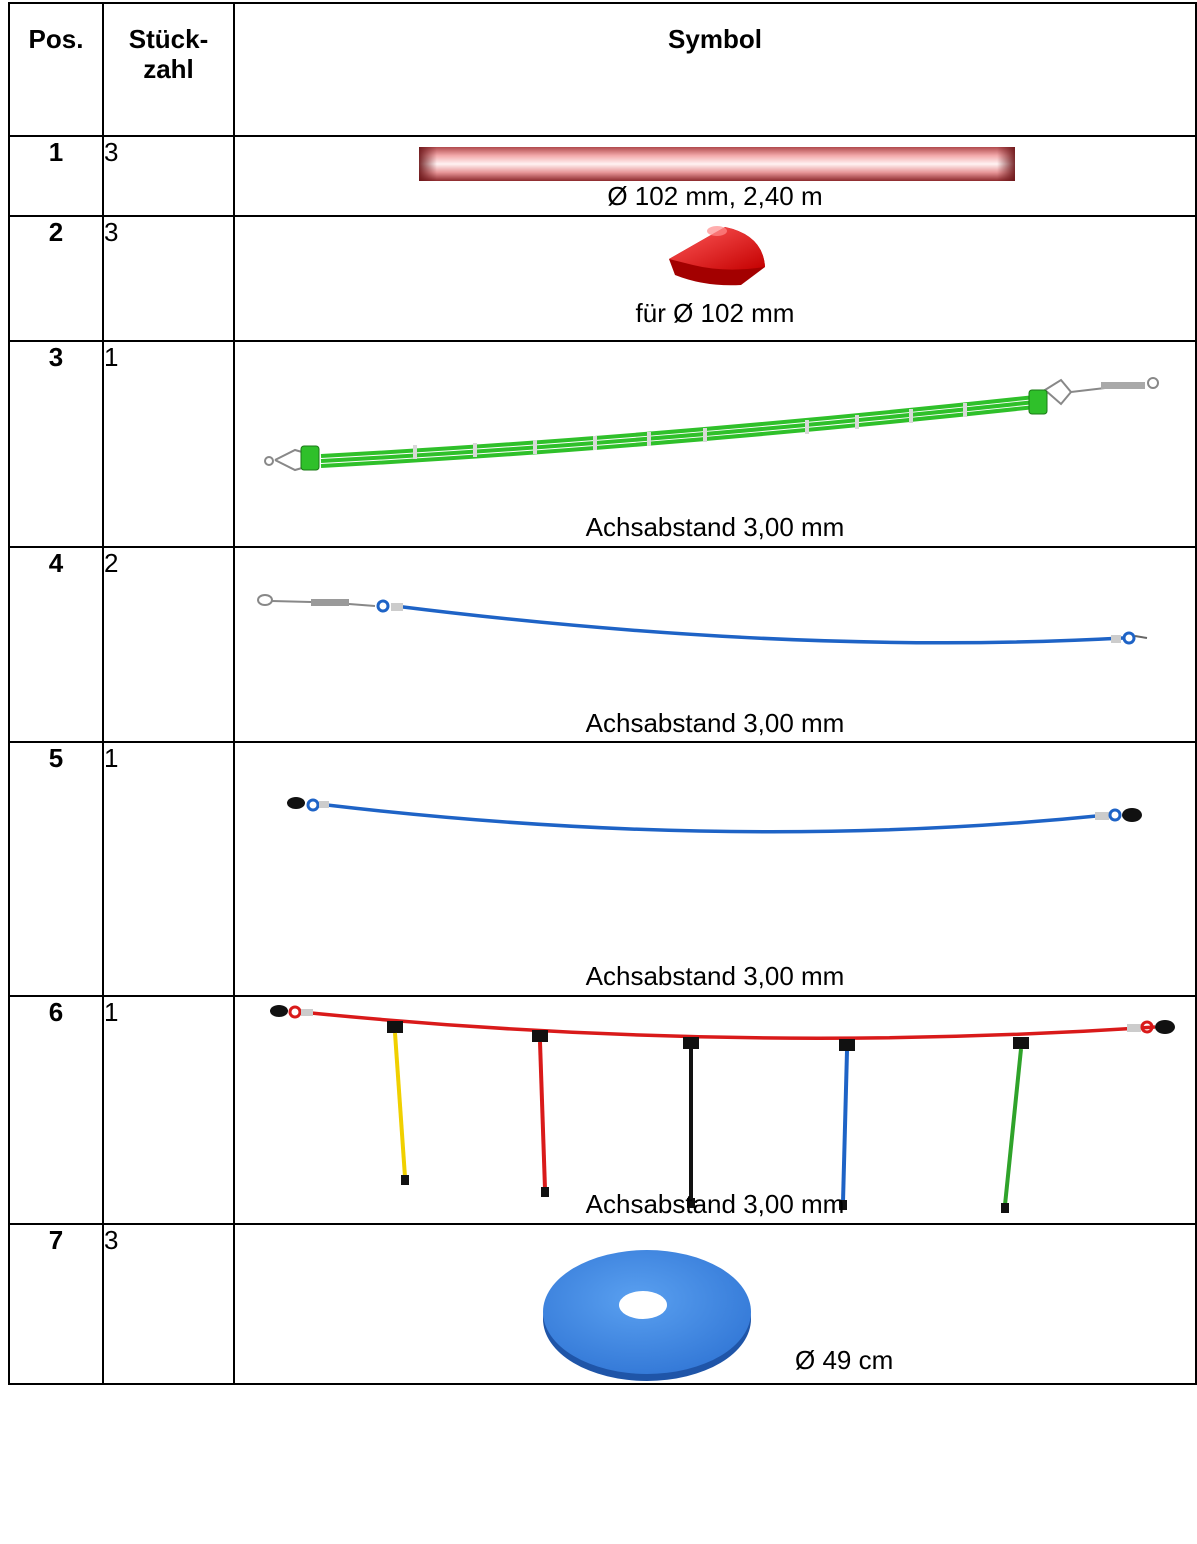 This screenshot has height=1544, width=1197. I want to click on hanging-rope-green, so click(1015, 1125).